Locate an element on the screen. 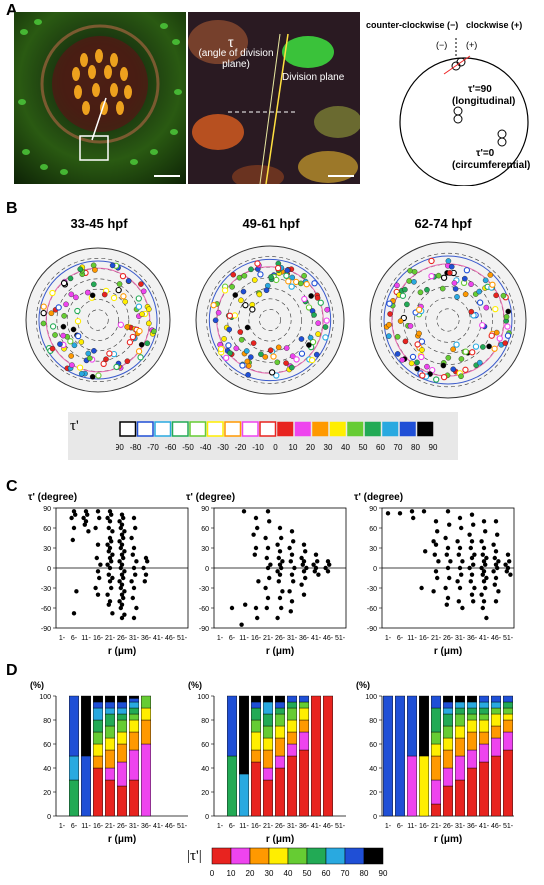  legend-d-label-1: 10 is located at coordinates (231, 873).